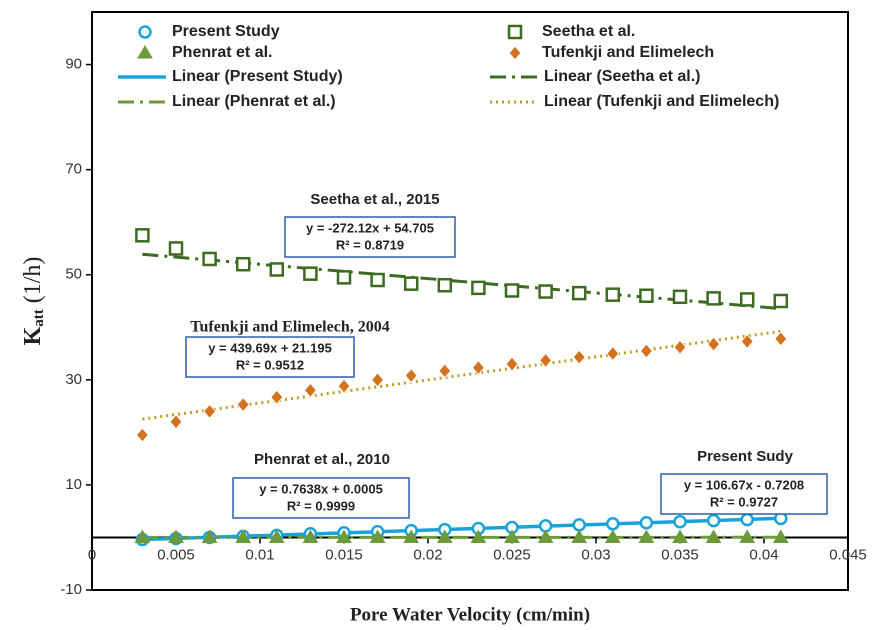 The width and height of the screenshot is (884, 630). What do you see at coordinates (628, 52) in the screenshot?
I see `legend-label: Tufenkji and Elimelech` at bounding box center [628, 52].